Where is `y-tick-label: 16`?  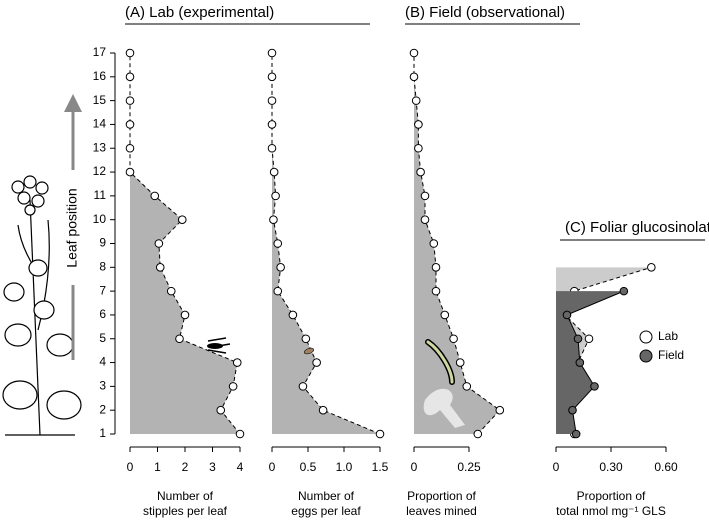
y-tick-label: 16 is located at coordinates (100, 76).